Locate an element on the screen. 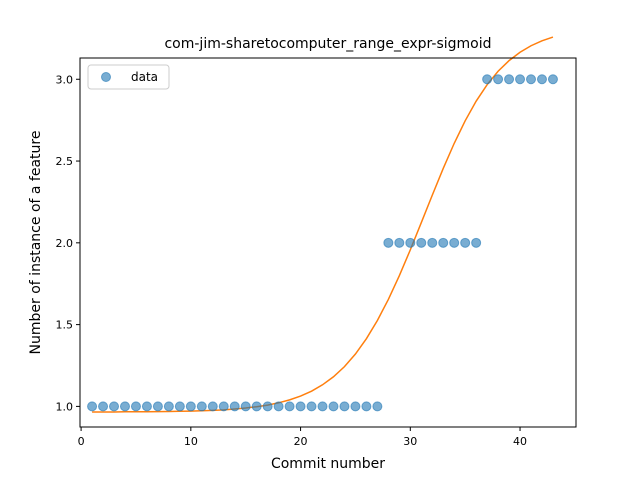 This screenshot has height=480, width=640. y-tick-label: 1.5 is located at coordinates (65, 325).